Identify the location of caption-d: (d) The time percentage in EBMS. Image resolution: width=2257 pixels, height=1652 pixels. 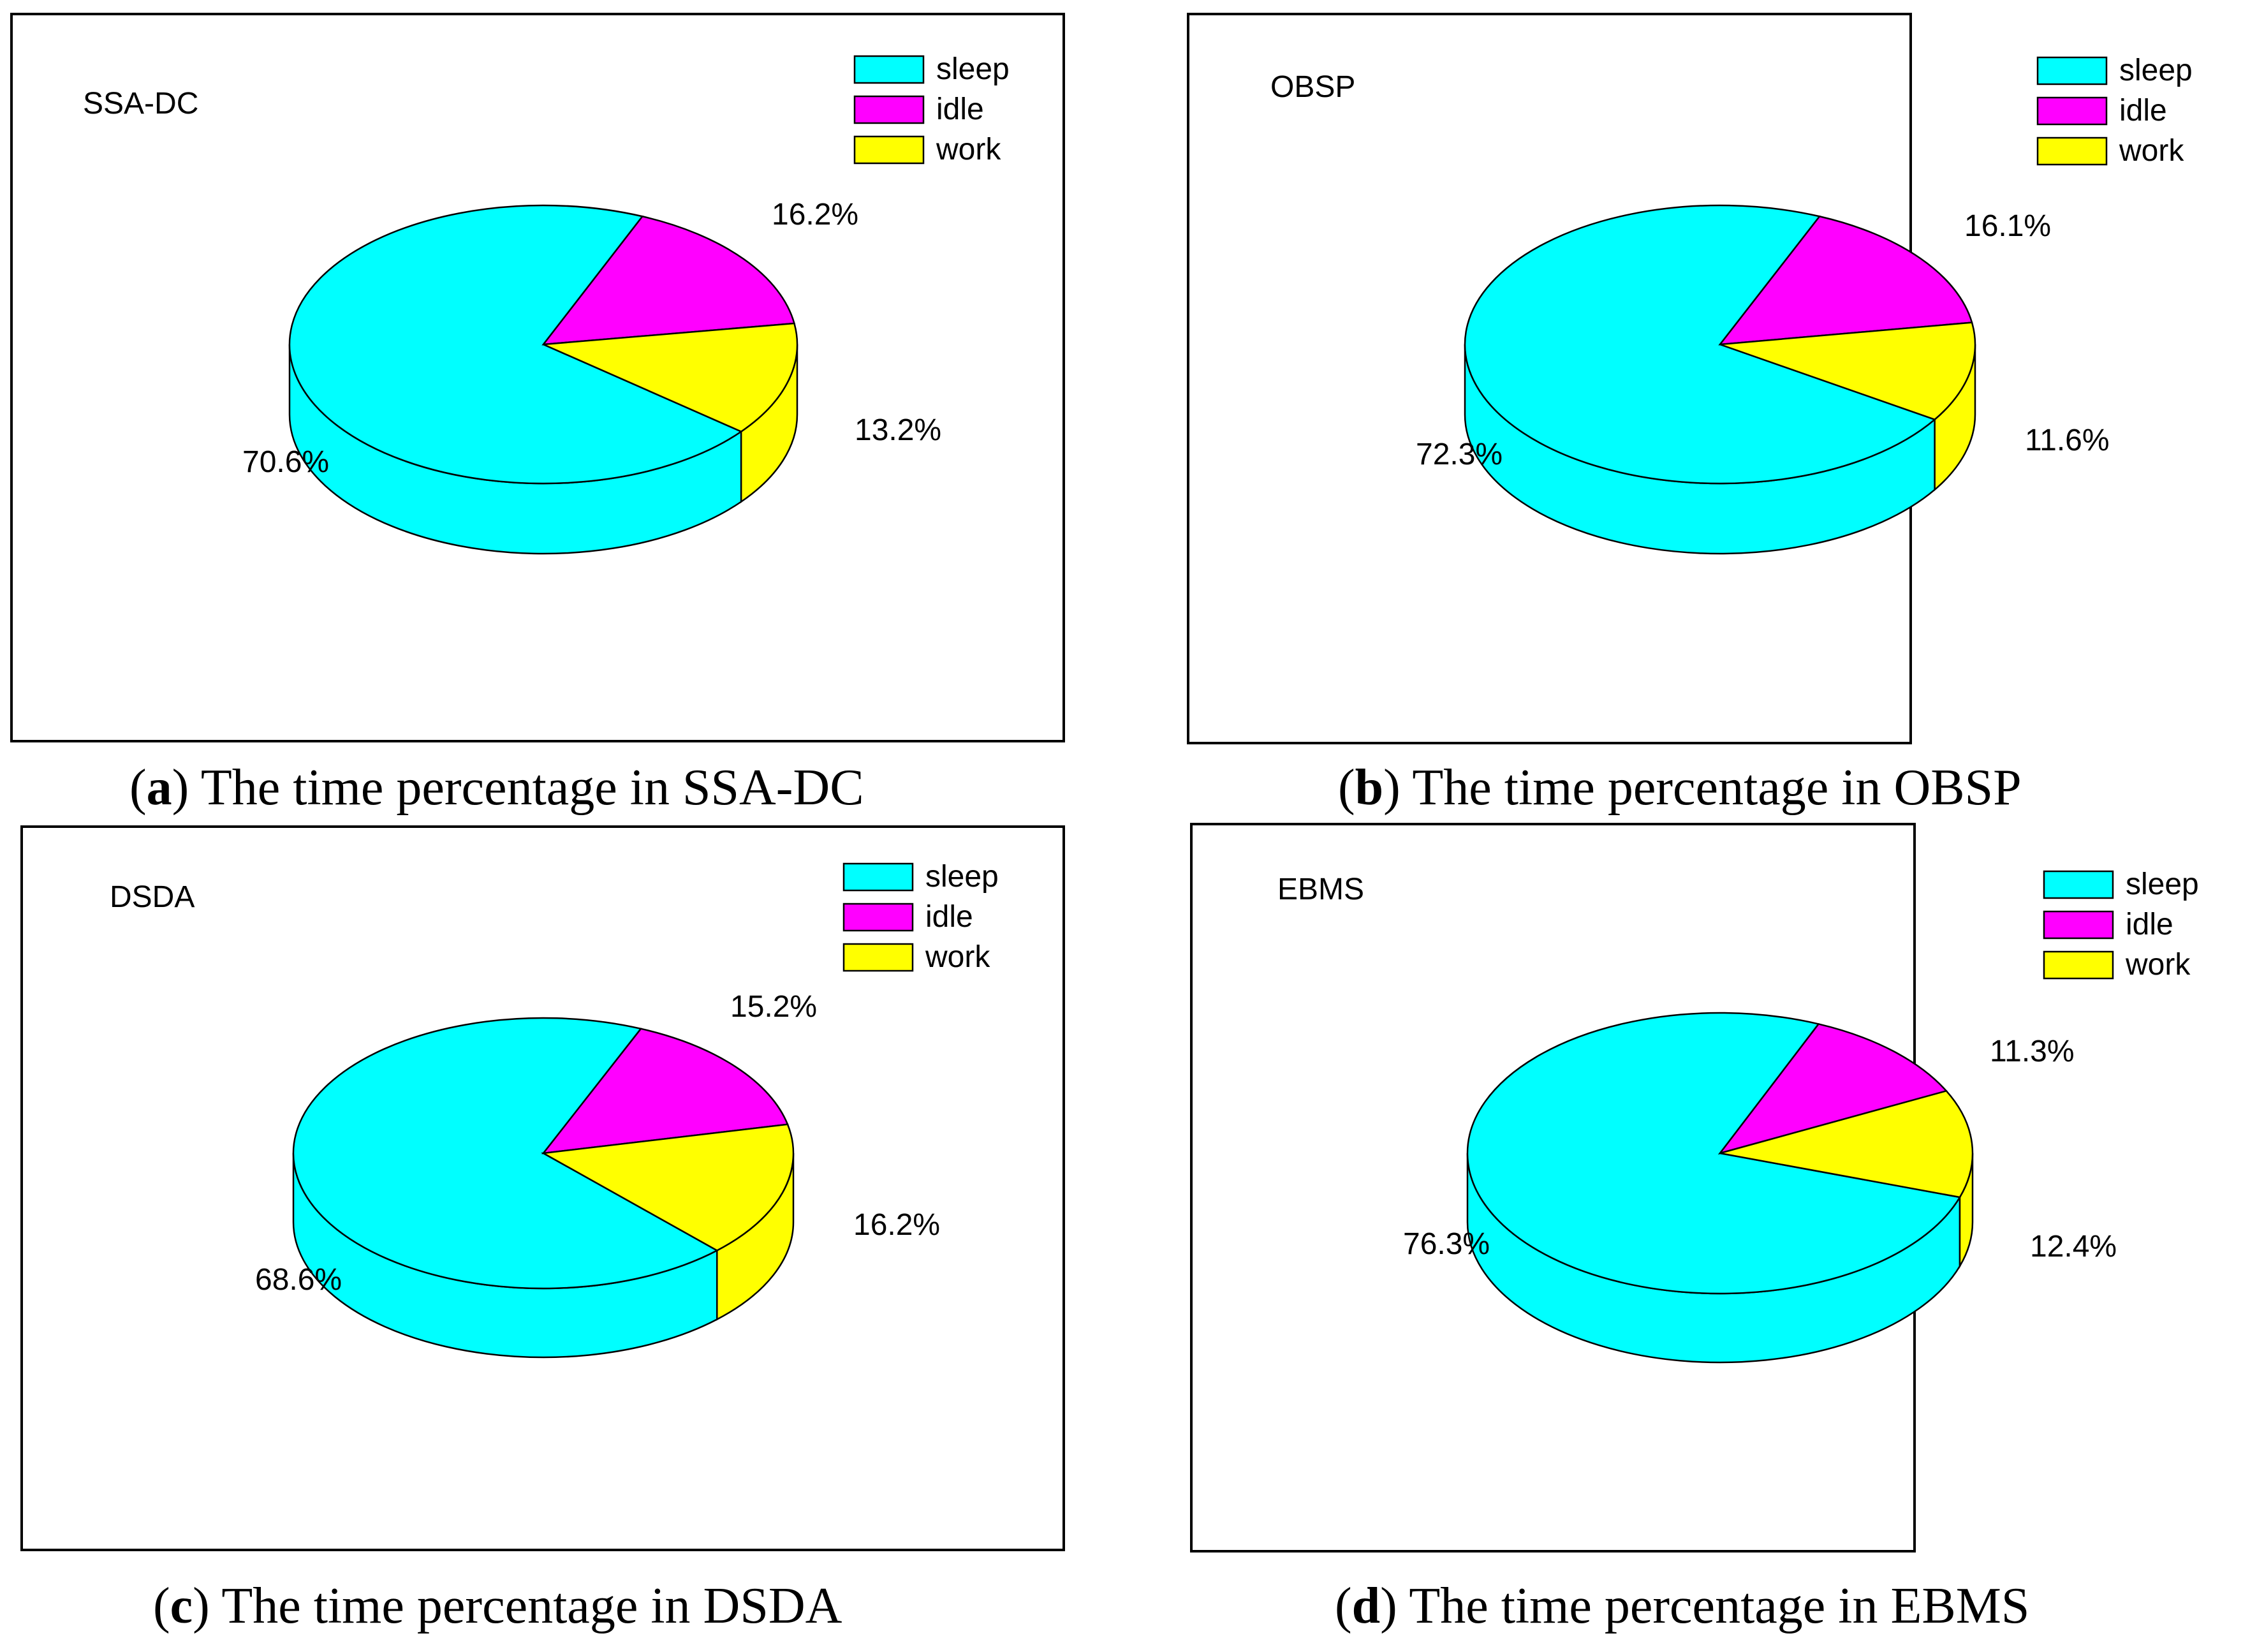
(1682, 1606).